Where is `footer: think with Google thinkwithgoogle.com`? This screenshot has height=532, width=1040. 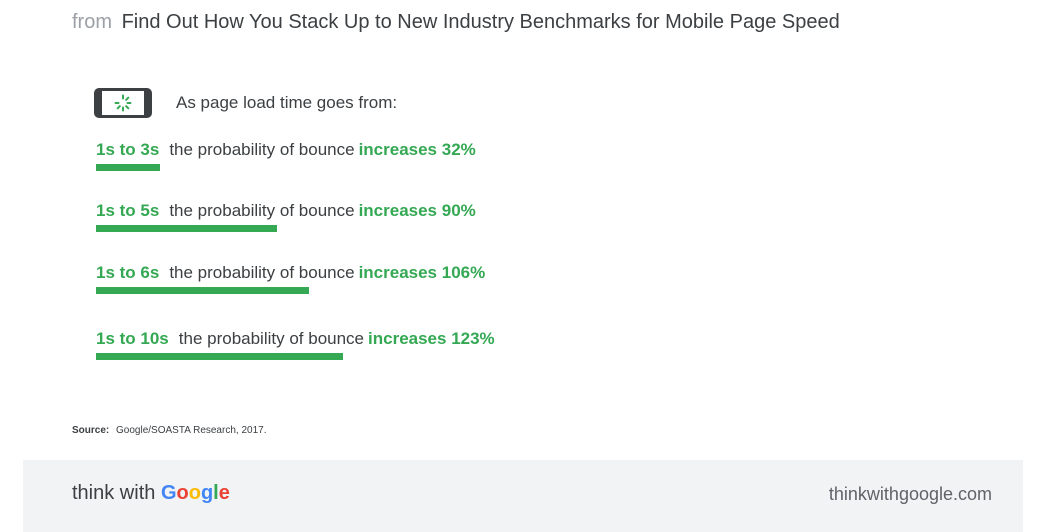 footer: think with Google thinkwithgoogle.com is located at coordinates (523, 496).